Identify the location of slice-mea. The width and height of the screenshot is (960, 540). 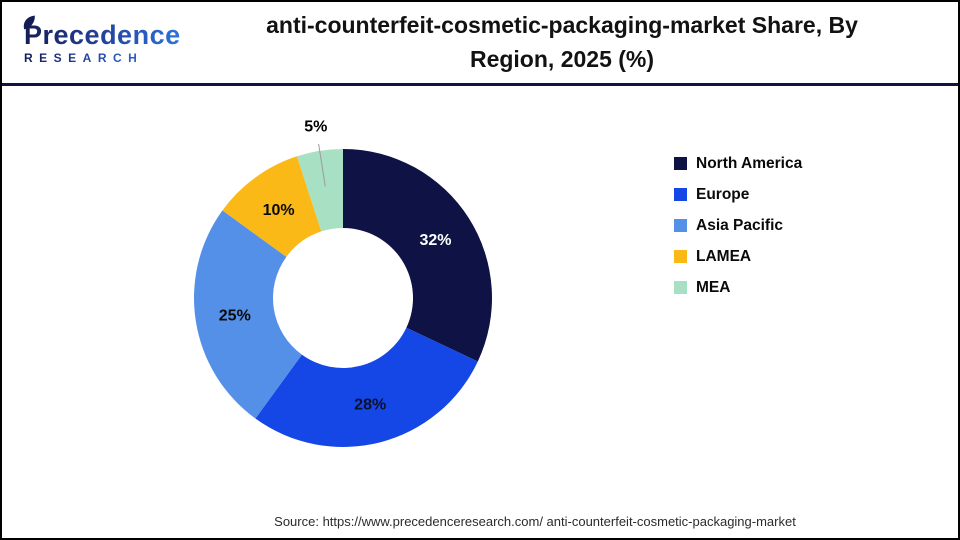
(319, 190).